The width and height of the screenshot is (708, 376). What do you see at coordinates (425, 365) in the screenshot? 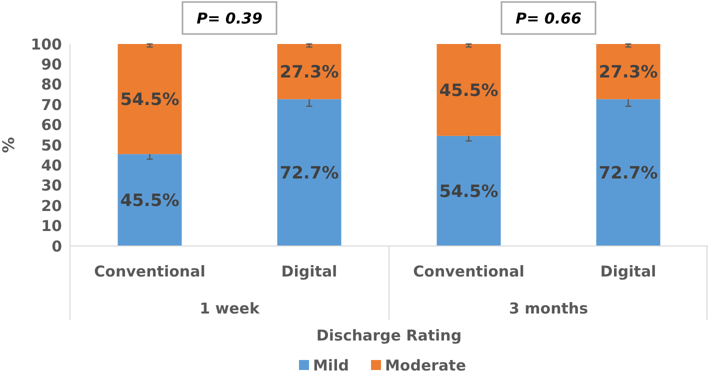
I see `legend-label: Moderate` at bounding box center [425, 365].